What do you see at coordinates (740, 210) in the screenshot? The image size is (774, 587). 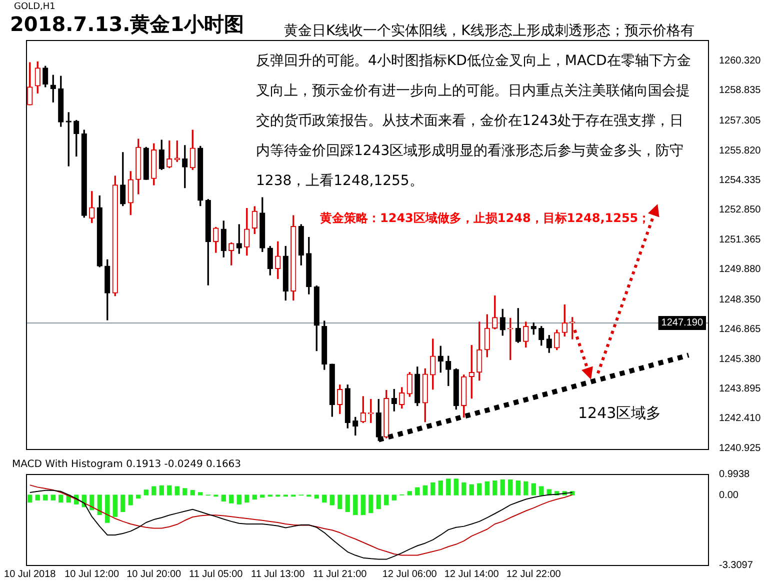 I see `y-tick-label: 1252.850` at bounding box center [740, 210].